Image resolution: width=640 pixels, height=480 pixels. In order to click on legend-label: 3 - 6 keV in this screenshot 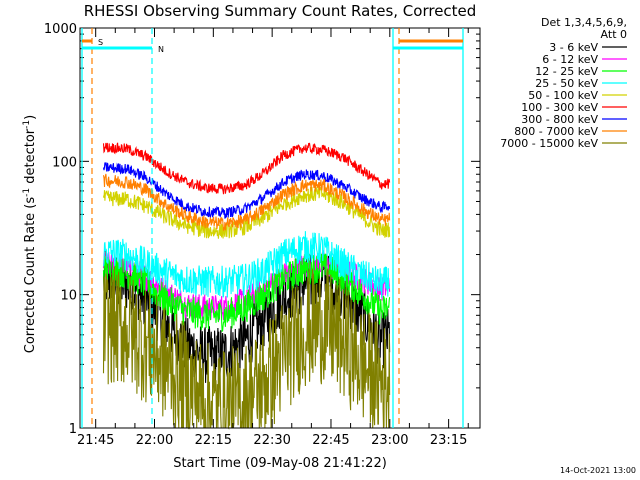, I will do `click(573, 47)`.